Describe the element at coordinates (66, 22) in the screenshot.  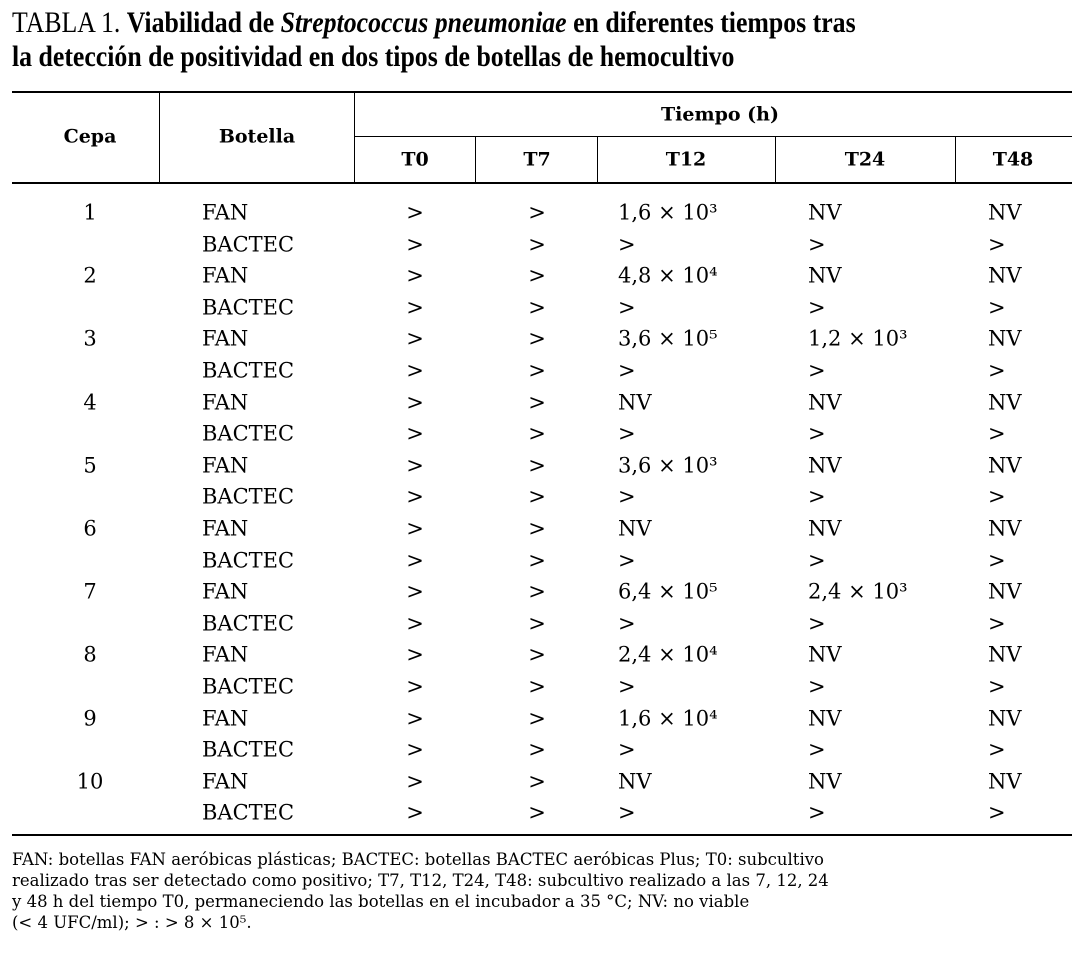
I see `title-label: TABLA 1.` at that location.